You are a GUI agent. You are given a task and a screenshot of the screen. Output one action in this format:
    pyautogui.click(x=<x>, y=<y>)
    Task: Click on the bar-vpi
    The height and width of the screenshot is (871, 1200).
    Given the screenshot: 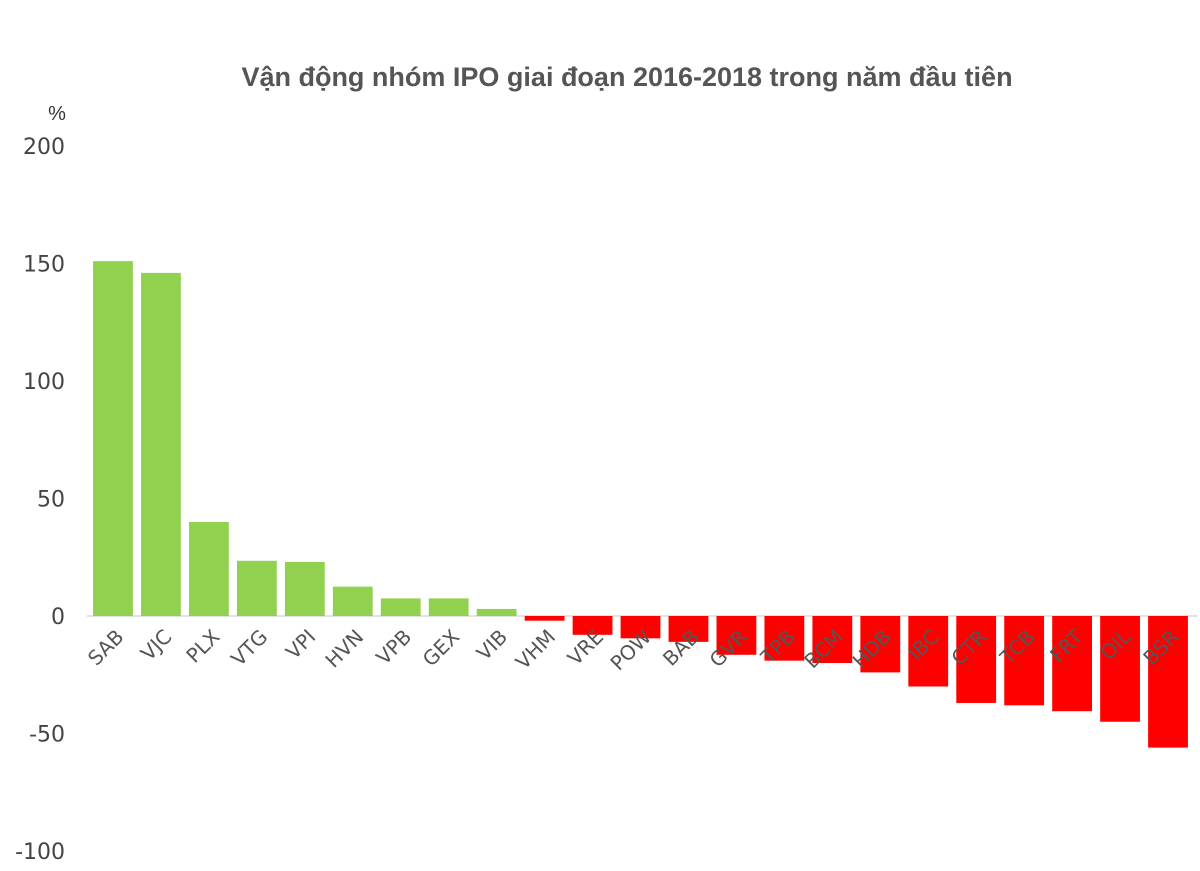 What is the action you would take?
    pyautogui.click(x=304, y=588)
    